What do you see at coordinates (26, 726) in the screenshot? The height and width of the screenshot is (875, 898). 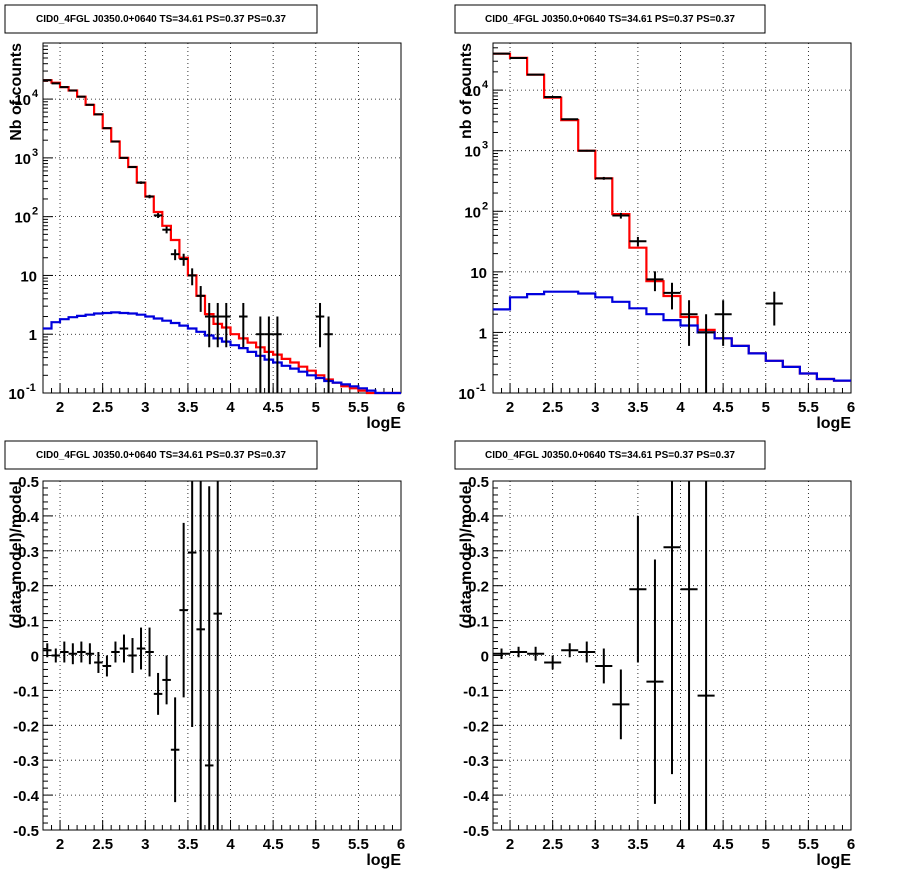 I see `y-tick-label: -0.2` at bounding box center [26, 726].